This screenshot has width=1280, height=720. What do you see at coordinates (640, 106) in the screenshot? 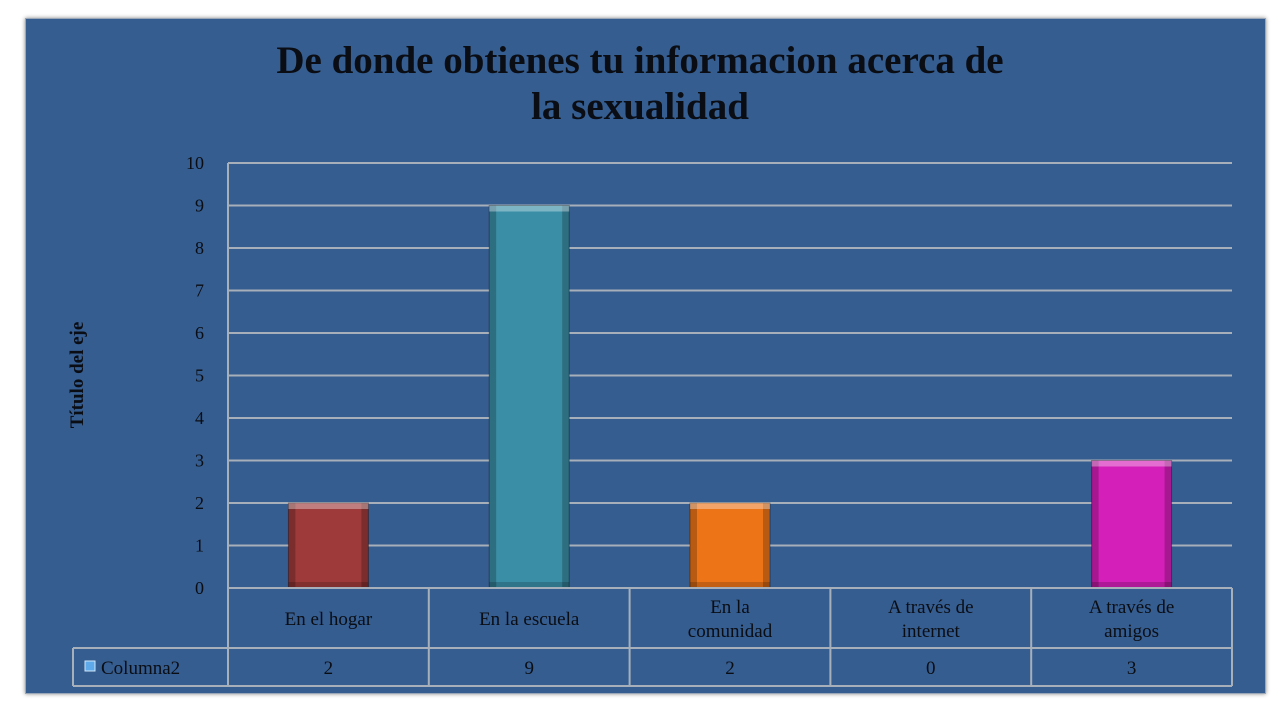
I see `chart-title-line-2: la sexualidad` at bounding box center [640, 106].